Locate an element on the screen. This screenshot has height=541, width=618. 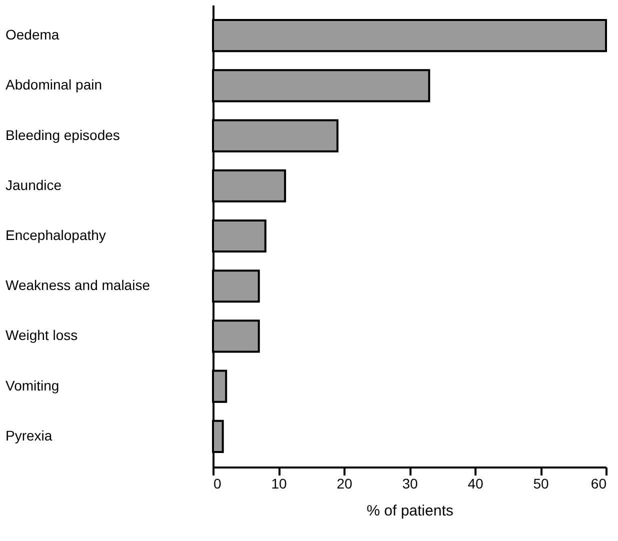
x-tick-label: 50 is located at coordinates (541, 484).